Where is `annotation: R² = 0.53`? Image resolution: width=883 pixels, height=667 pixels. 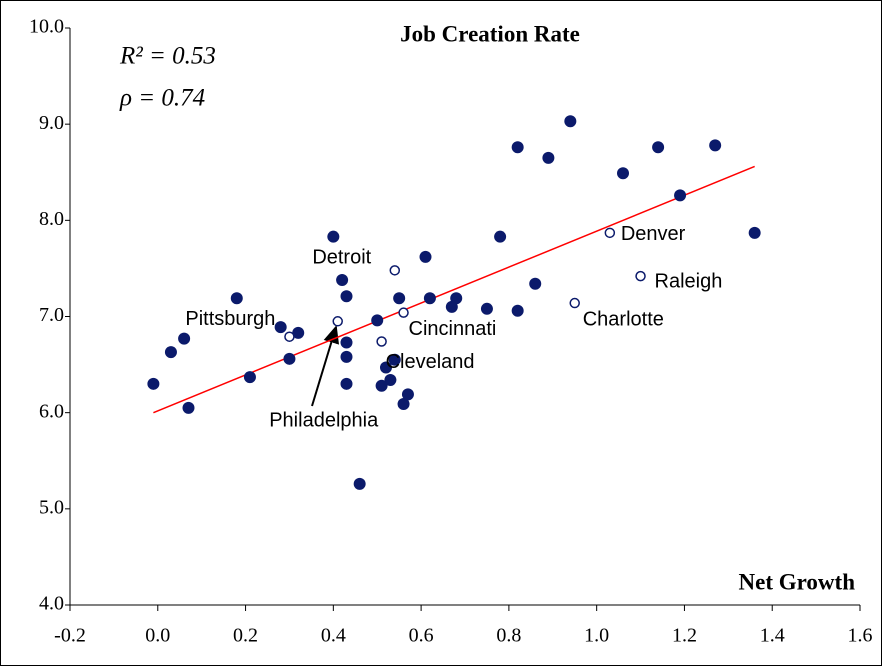 annotation: R² = 0.53 is located at coordinates (167, 56).